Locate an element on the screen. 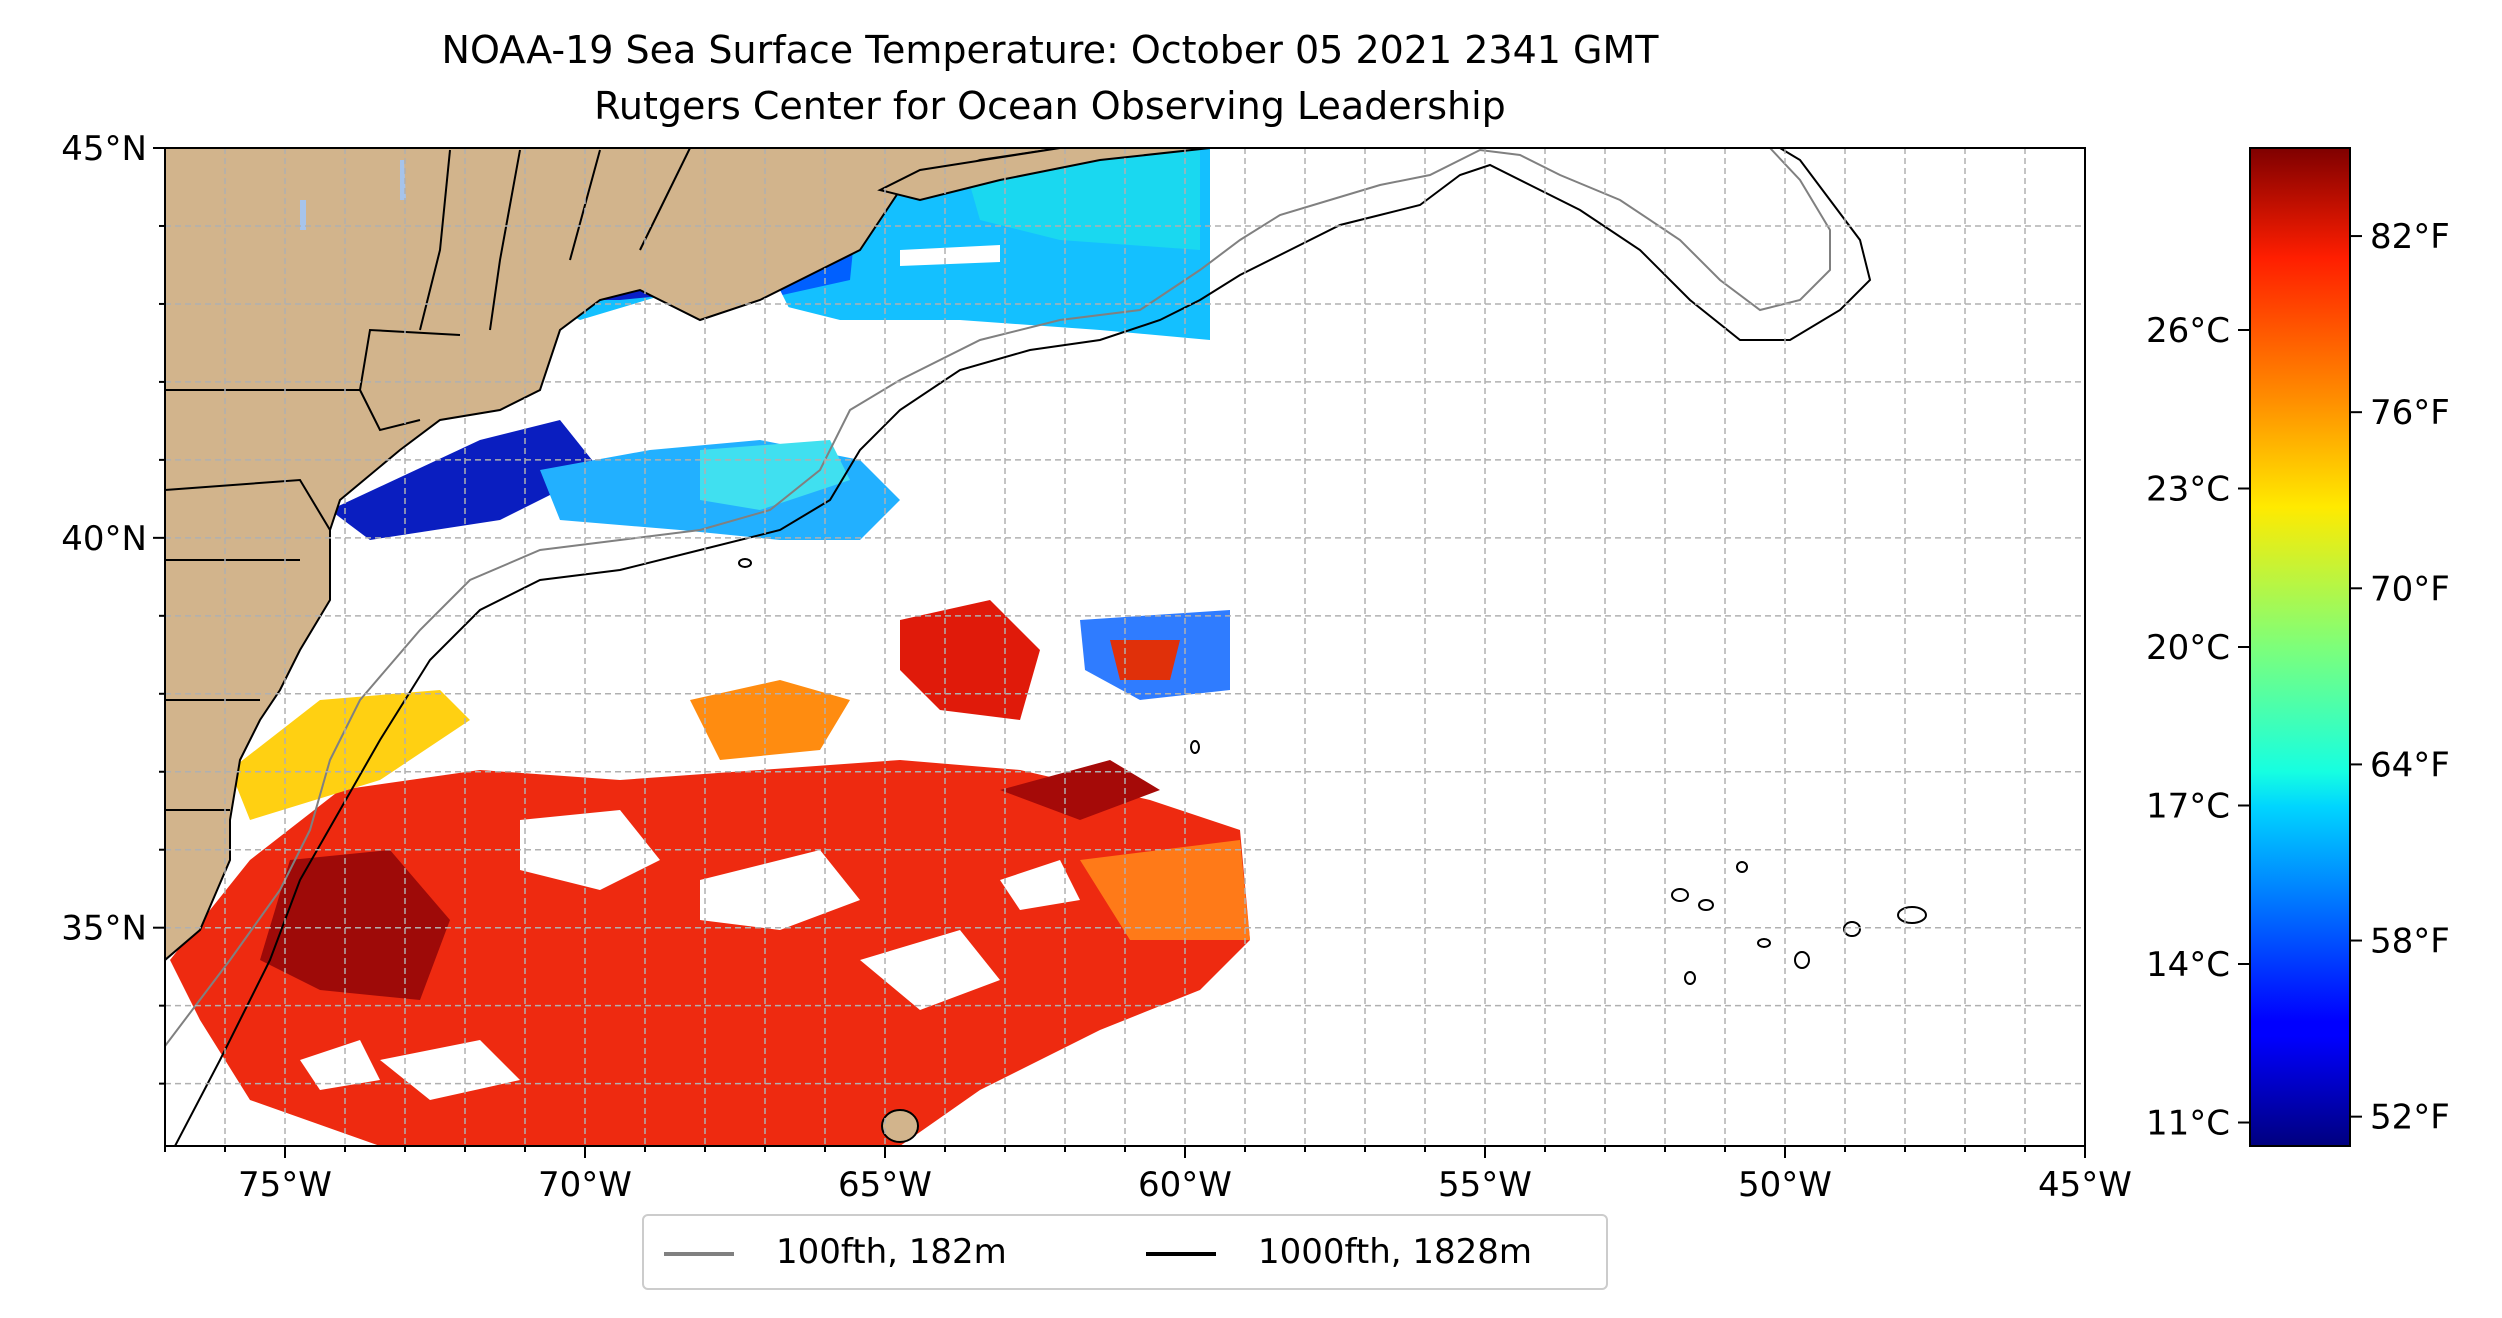 Image resolution: width=2502 pixels, height=1318 pixels. legend-label-1000fth: 1000fth, 1828m is located at coordinates (1395, 1252).